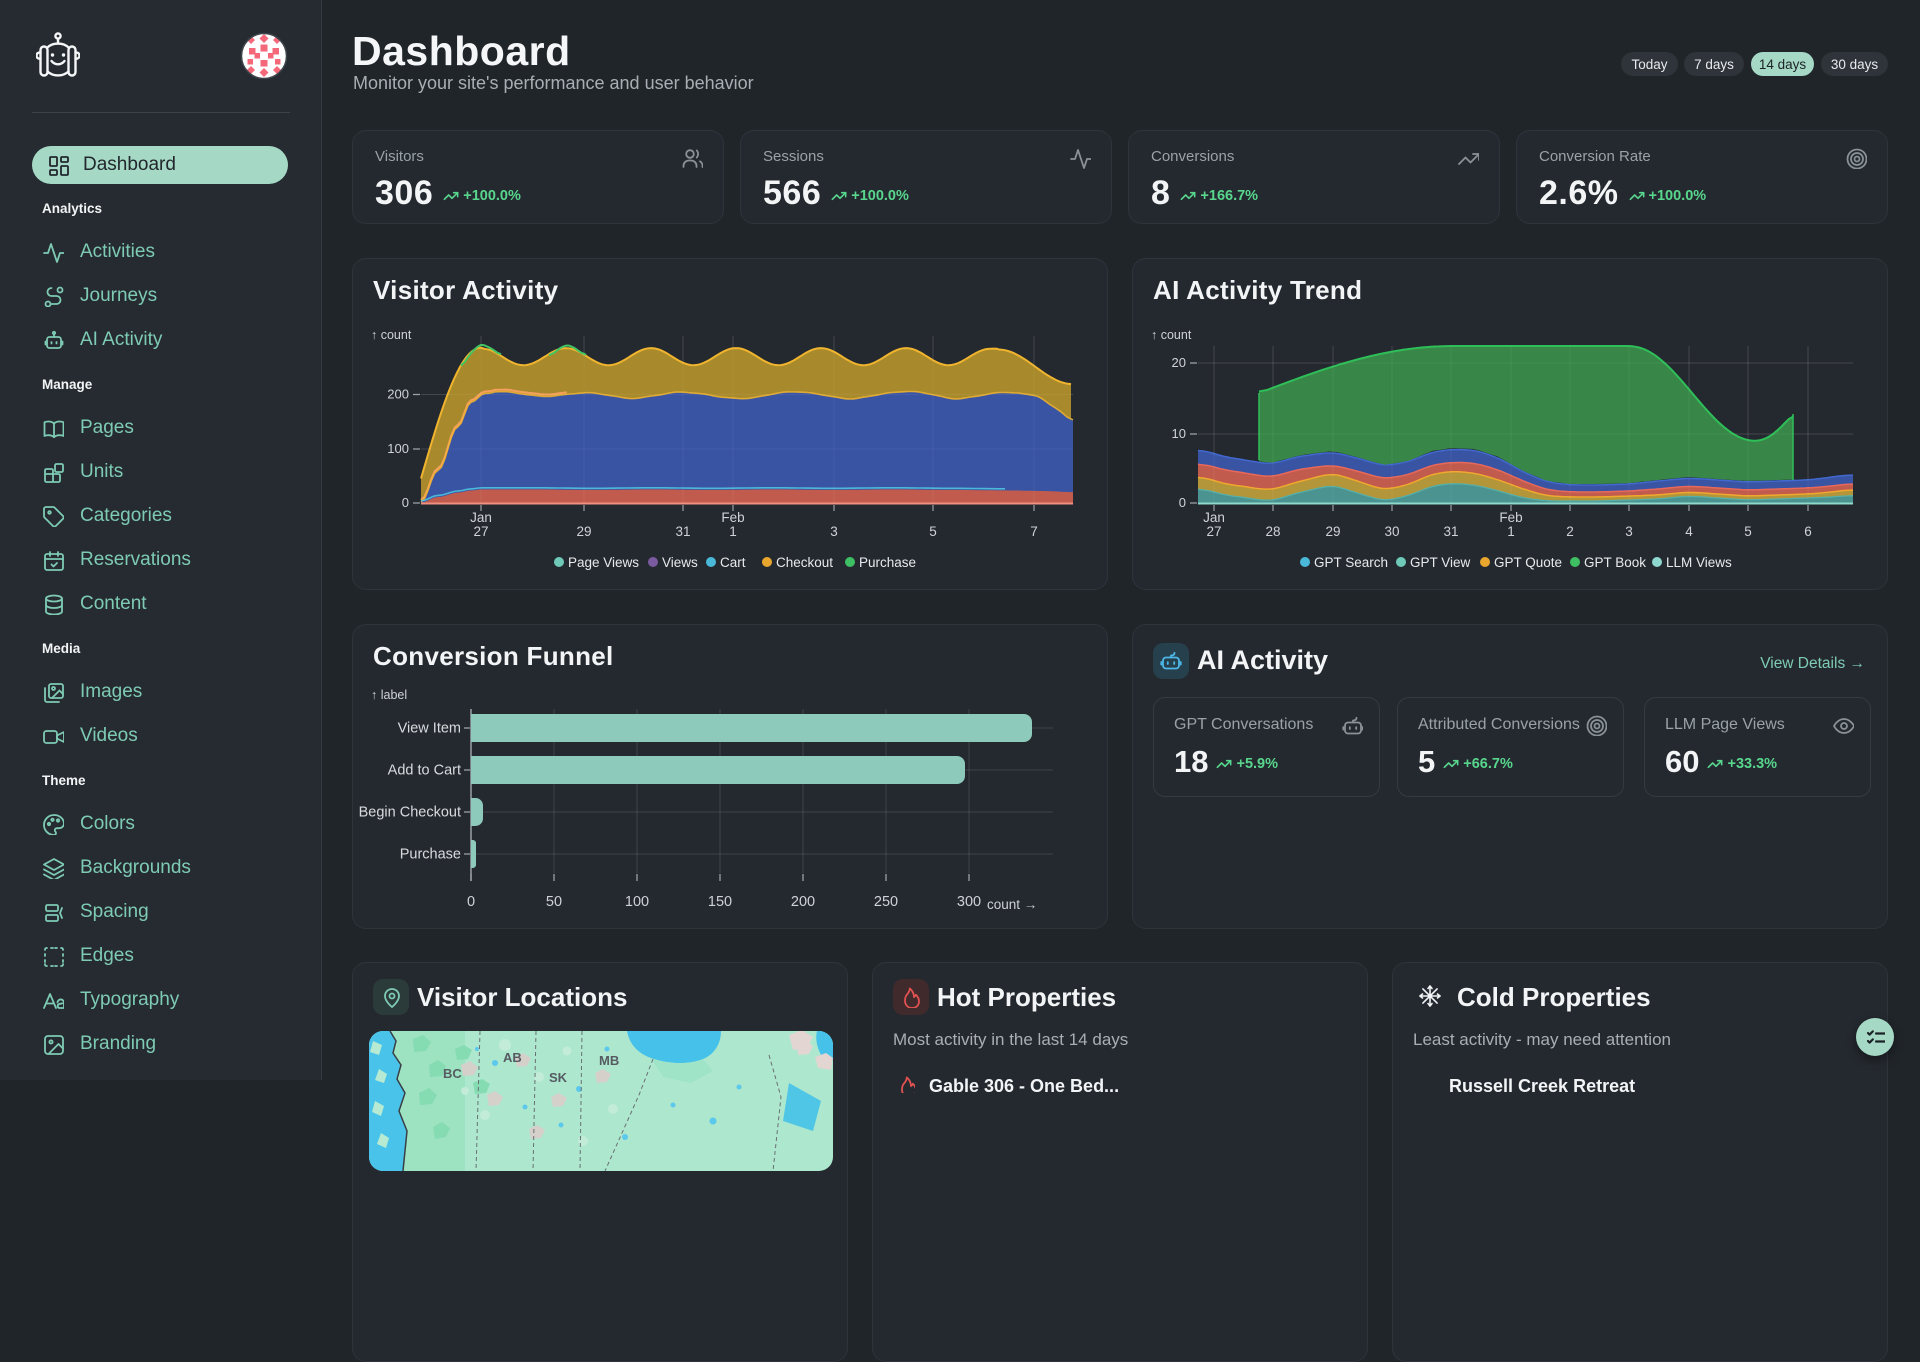  What do you see at coordinates (720, 902) in the screenshot?
I see `svg-text: 150` at bounding box center [720, 902].